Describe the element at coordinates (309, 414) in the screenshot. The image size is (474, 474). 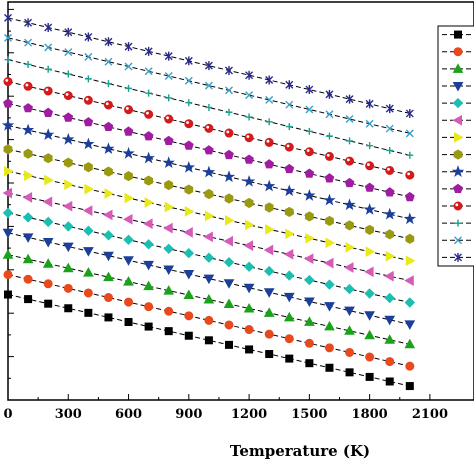
I see `x-tick-label: 1500` at that location.